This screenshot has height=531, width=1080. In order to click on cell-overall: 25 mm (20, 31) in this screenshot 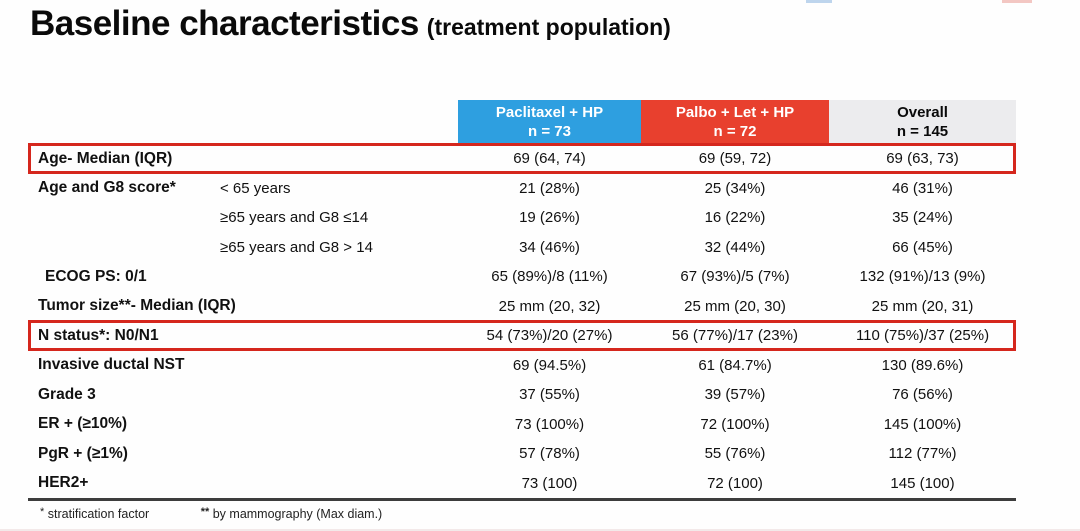, I will do `click(922, 306)`.